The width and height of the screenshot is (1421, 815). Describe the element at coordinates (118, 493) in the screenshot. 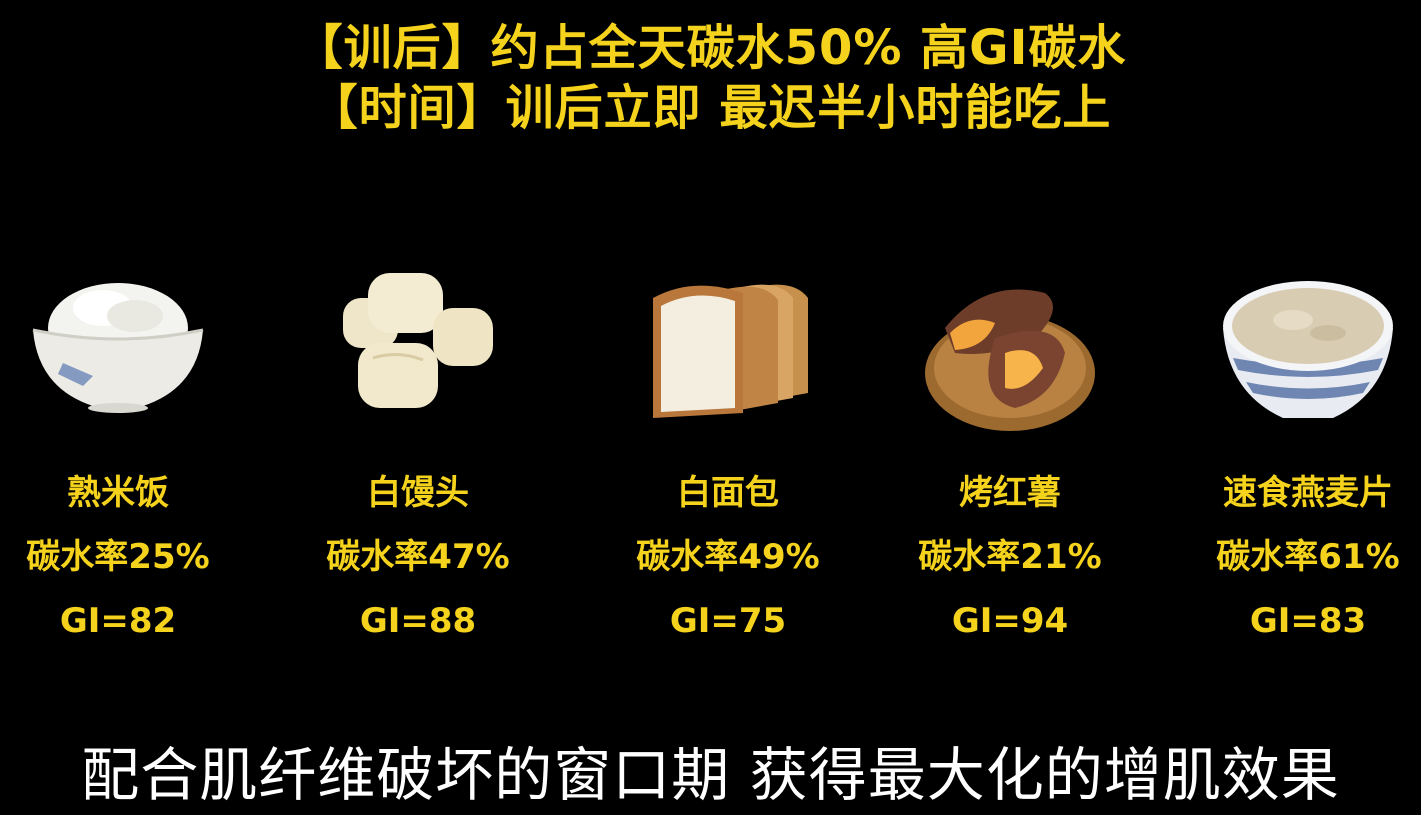

I see `food-name: 熟米饭` at that location.